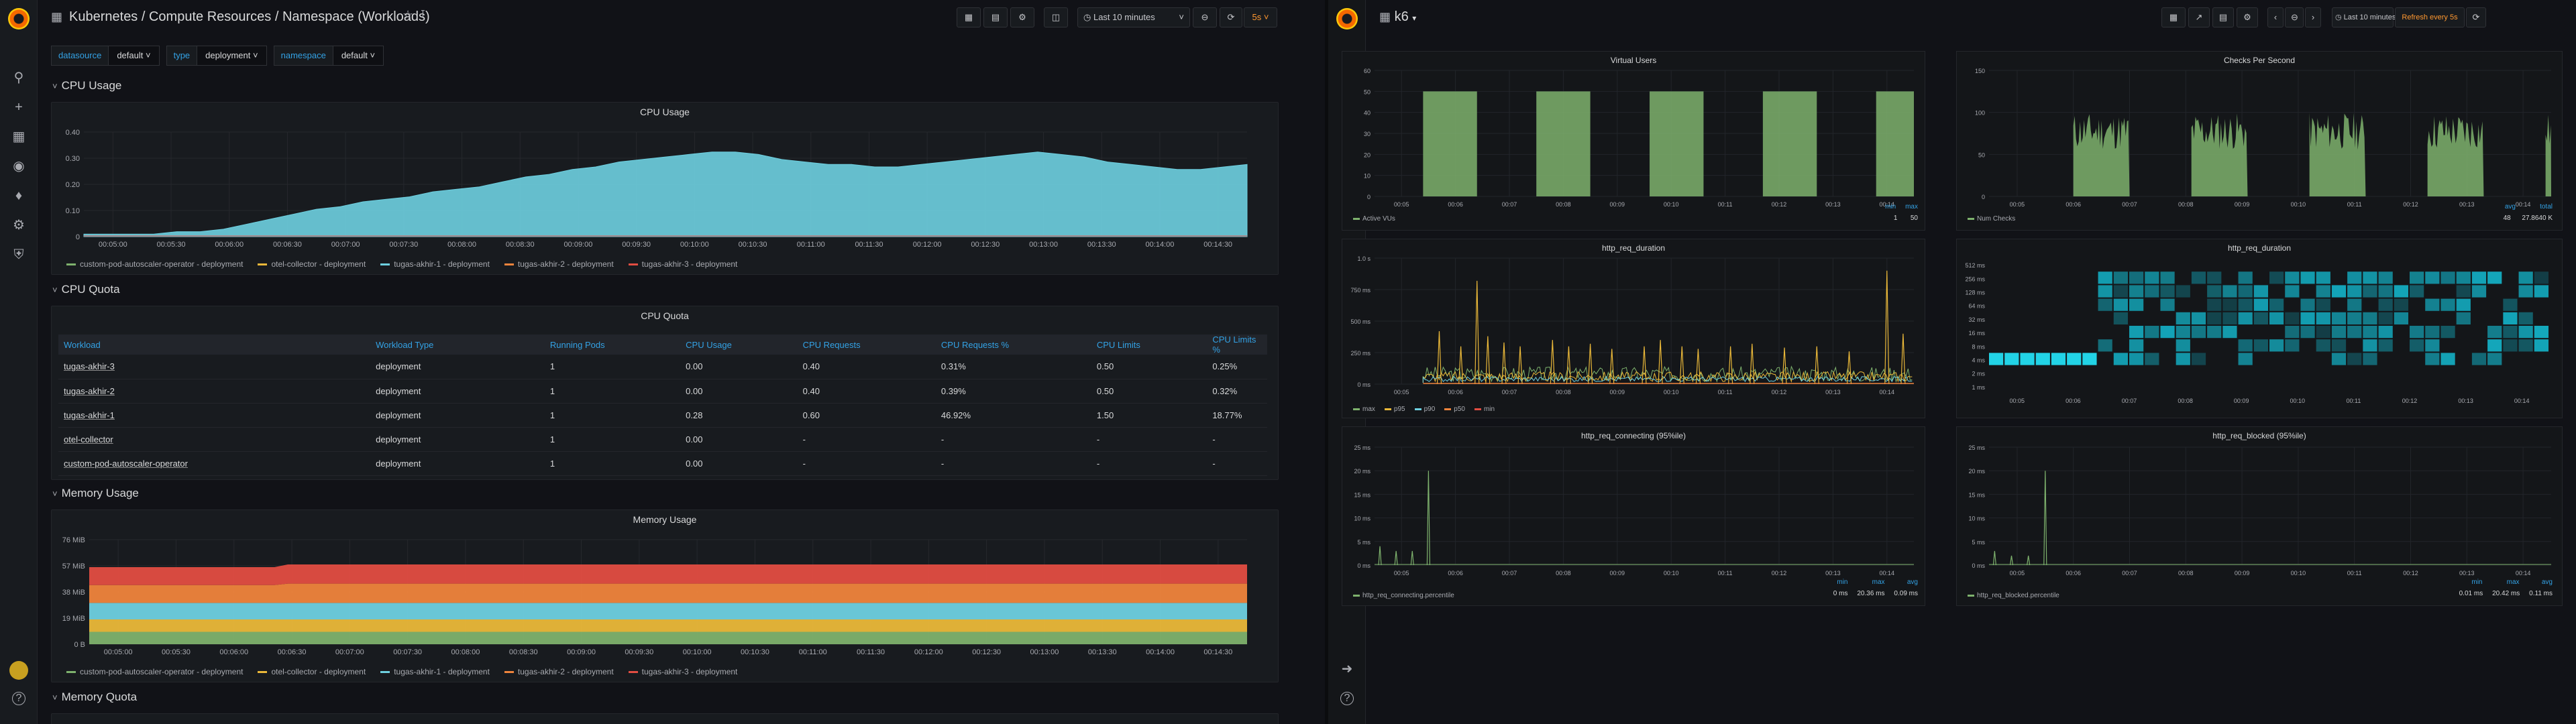  What do you see at coordinates (19, 166) in the screenshot?
I see `explore-icon: ◉` at bounding box center [19, 166].